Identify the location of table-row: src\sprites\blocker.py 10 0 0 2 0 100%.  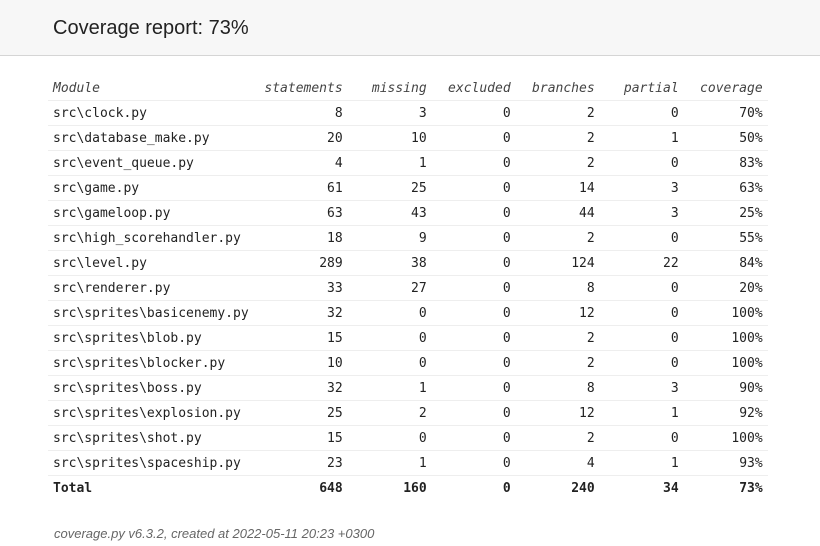
(408, 363).